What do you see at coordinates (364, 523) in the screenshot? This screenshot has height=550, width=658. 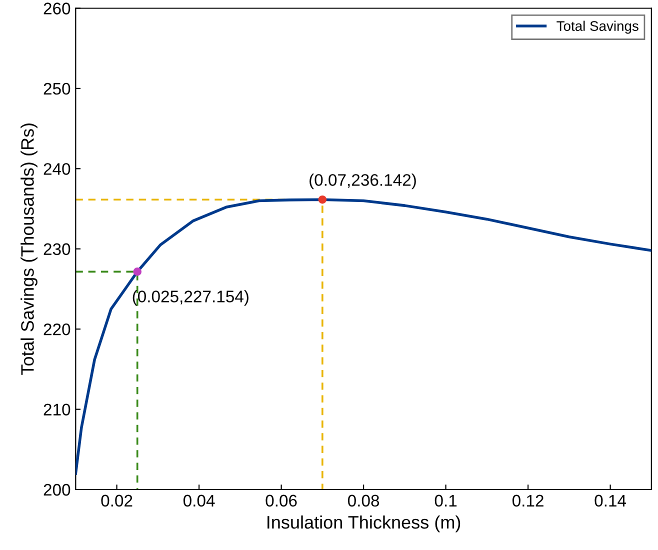 I see `x-axis-title: Insulation Thickness (m)` at bounding box center [364, 523].